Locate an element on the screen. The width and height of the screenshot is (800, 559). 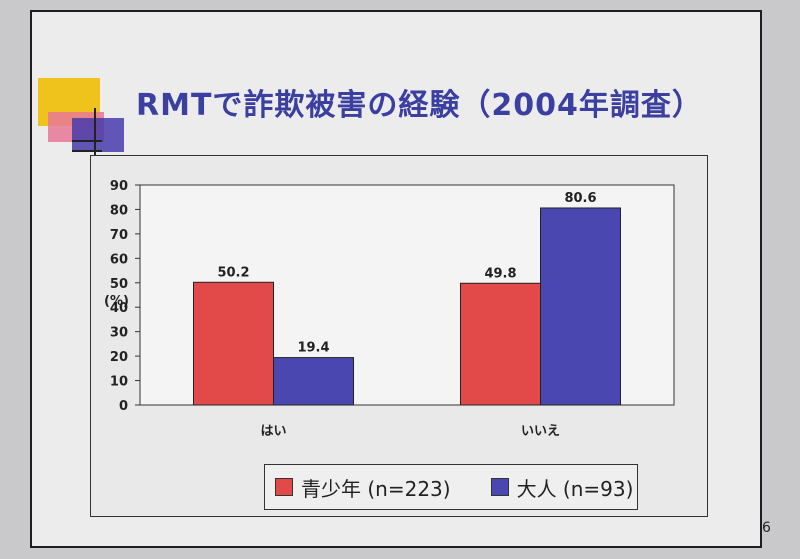
y-axis-label: (%) is located at coordinates (116, 301).